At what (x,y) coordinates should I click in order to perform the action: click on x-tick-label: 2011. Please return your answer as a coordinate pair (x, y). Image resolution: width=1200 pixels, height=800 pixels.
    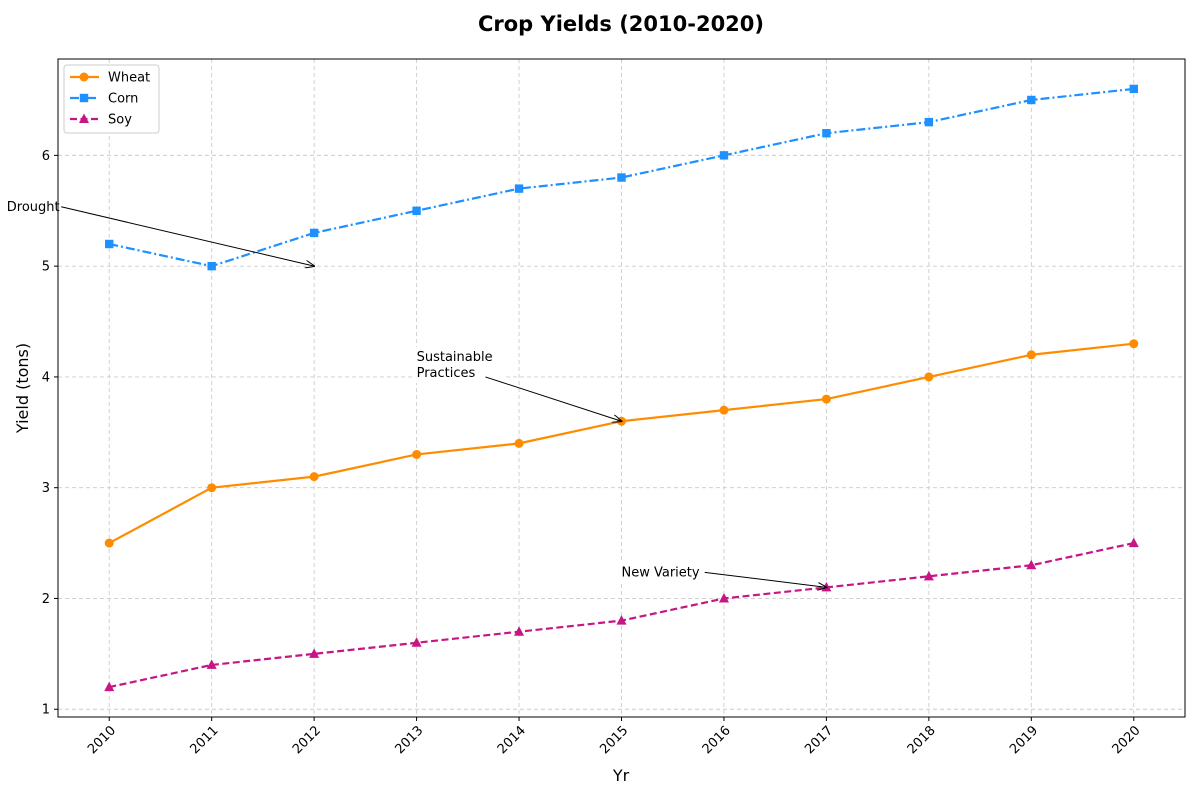
    Looking at the image, I should click on (205, 740).